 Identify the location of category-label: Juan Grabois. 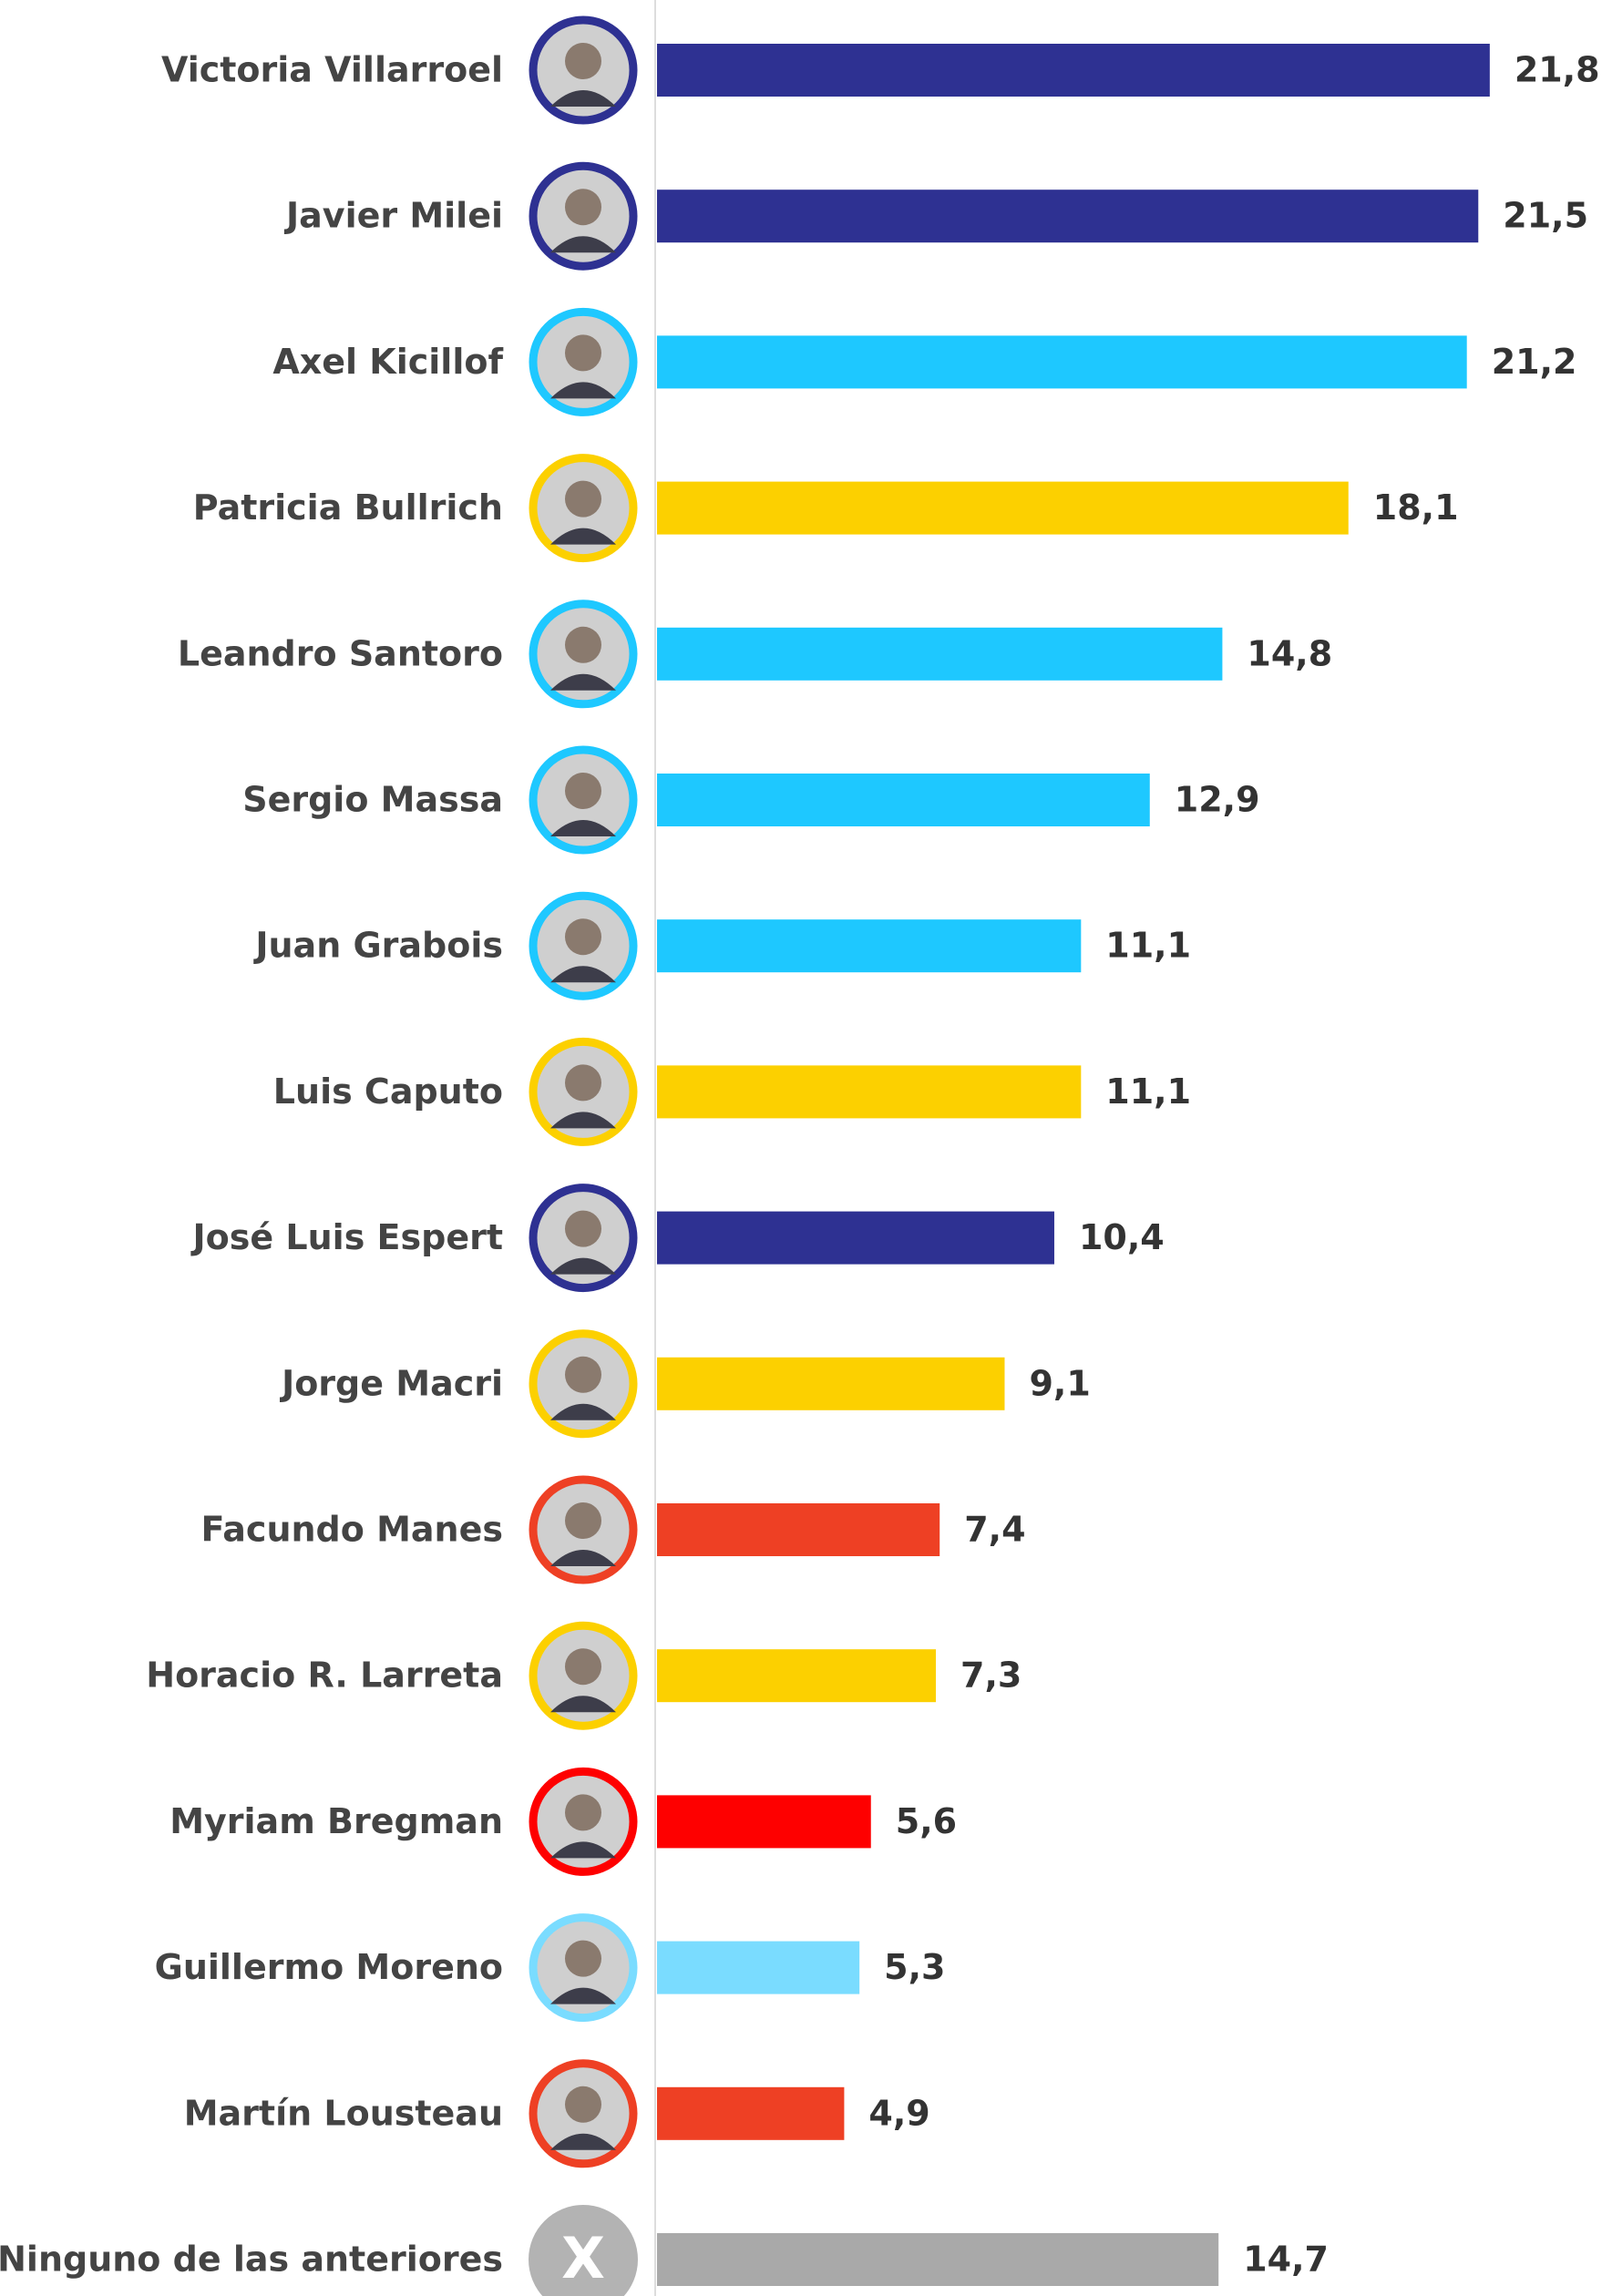
(377, 946).